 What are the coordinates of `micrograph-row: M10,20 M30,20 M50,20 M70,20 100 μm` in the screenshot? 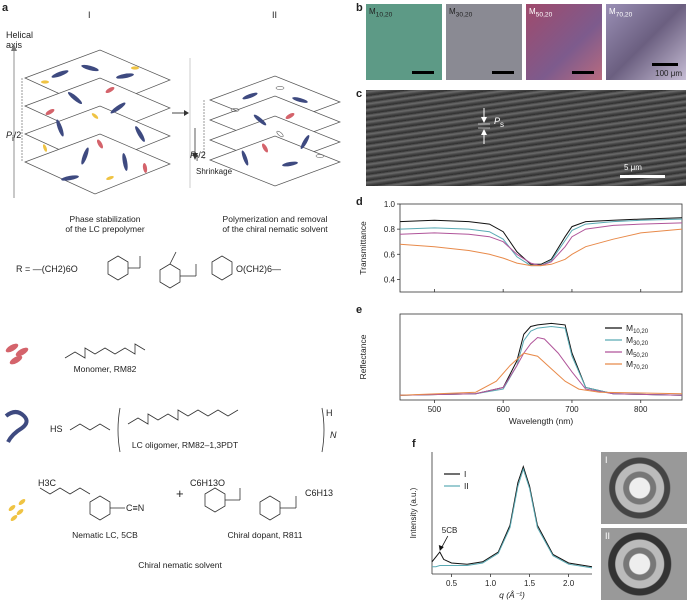 It's located at (526, 42).